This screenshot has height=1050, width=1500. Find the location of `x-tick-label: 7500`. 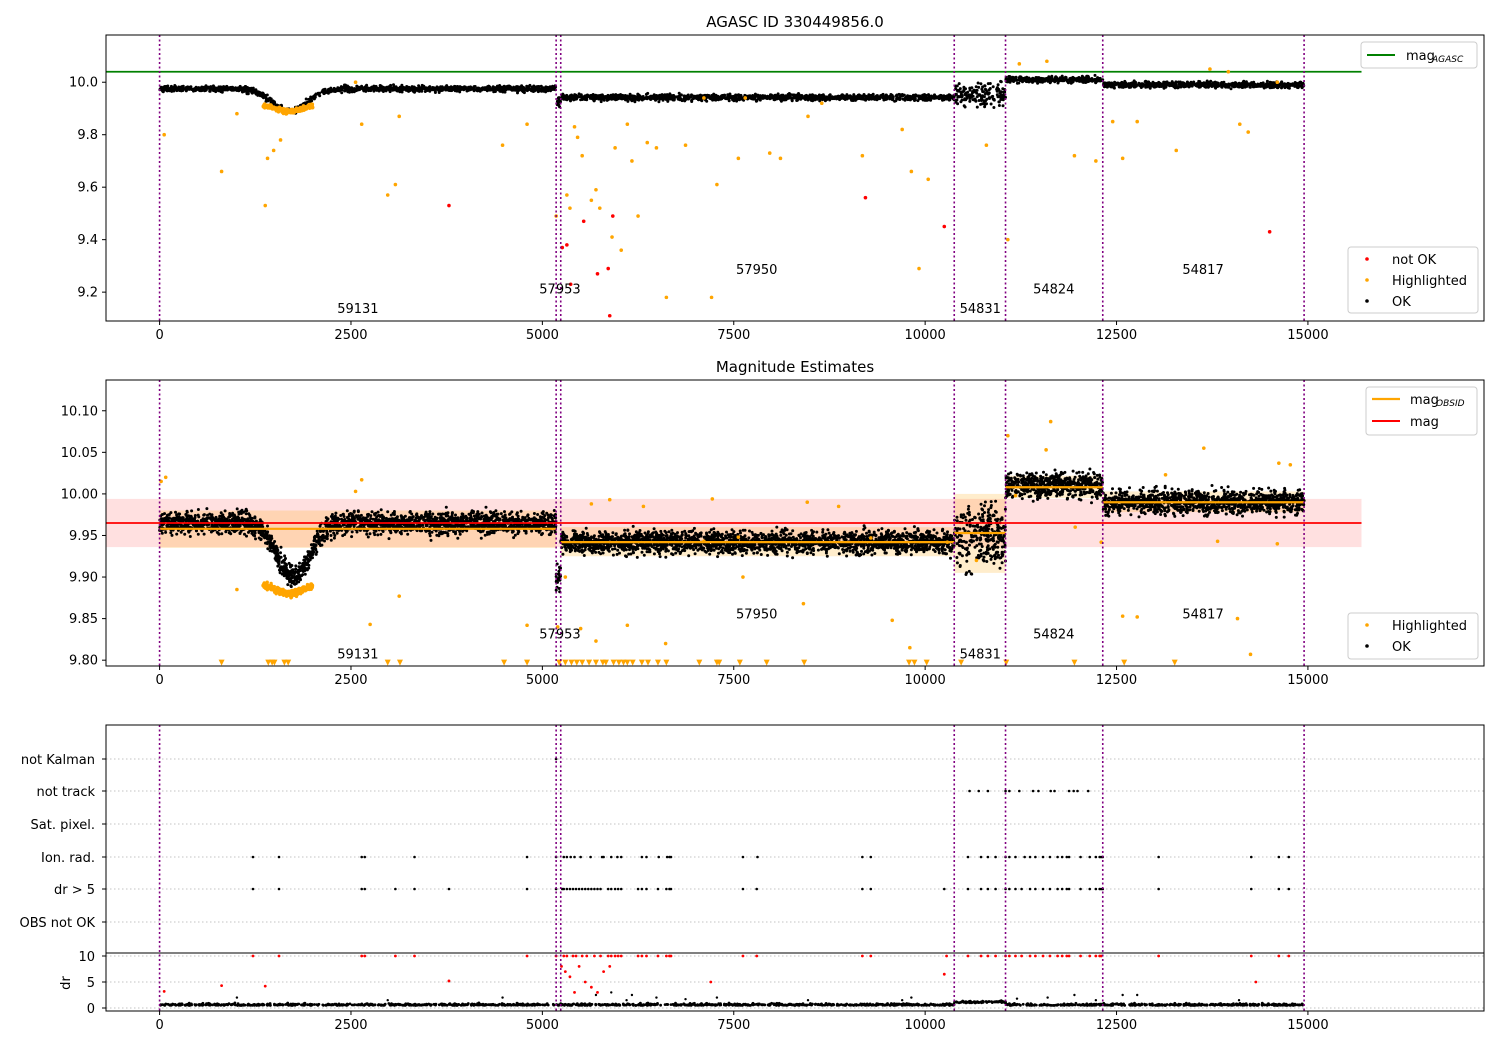

x-tick-label: 7500 is located at coordinates (733, 335).